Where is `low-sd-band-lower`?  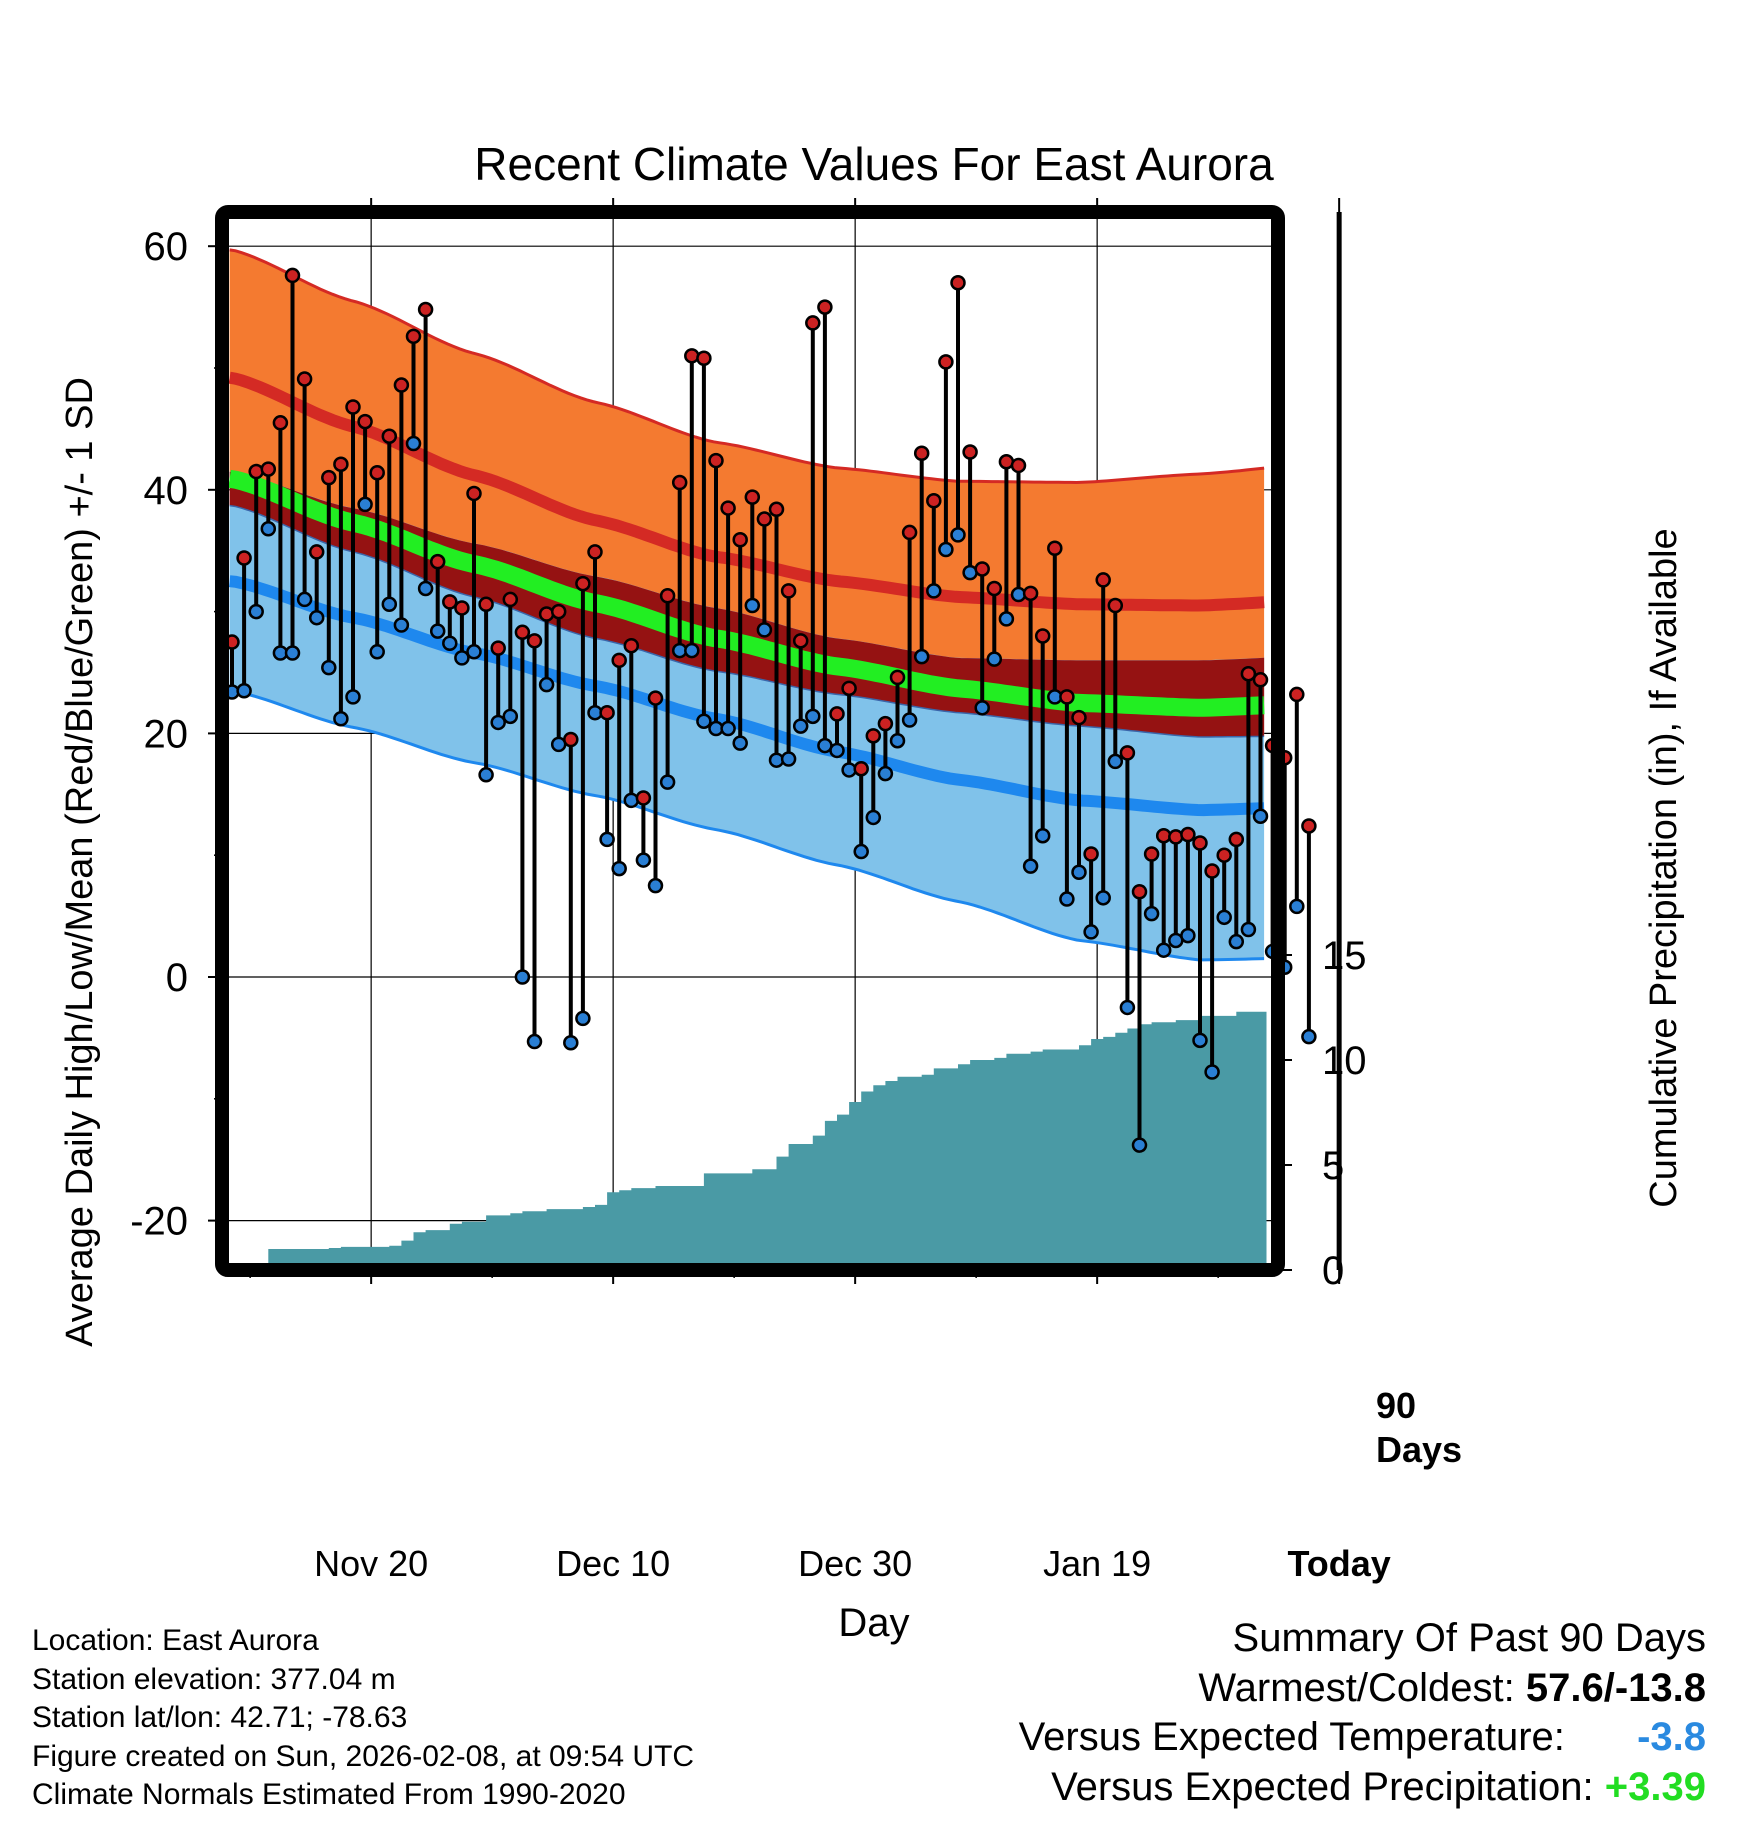 low-sd-band-lower is located at coordinates (747, 770).